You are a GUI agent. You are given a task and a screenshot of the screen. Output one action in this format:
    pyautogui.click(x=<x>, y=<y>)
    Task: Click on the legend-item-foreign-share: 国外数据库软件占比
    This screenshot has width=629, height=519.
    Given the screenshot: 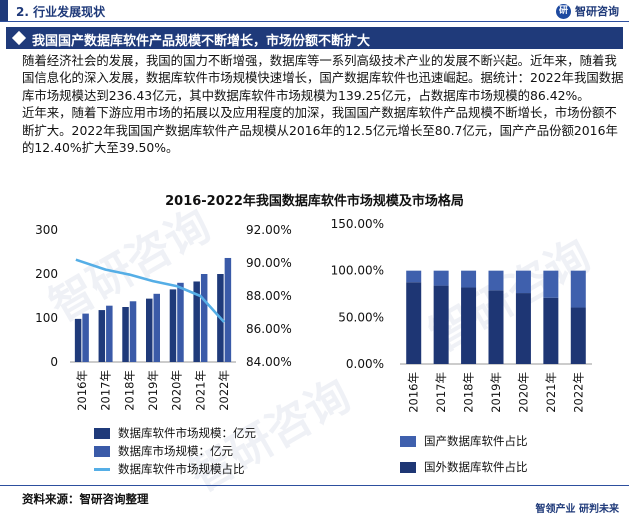 What is the action you would take?
    pyautogui.click(x=464, y=467)
    